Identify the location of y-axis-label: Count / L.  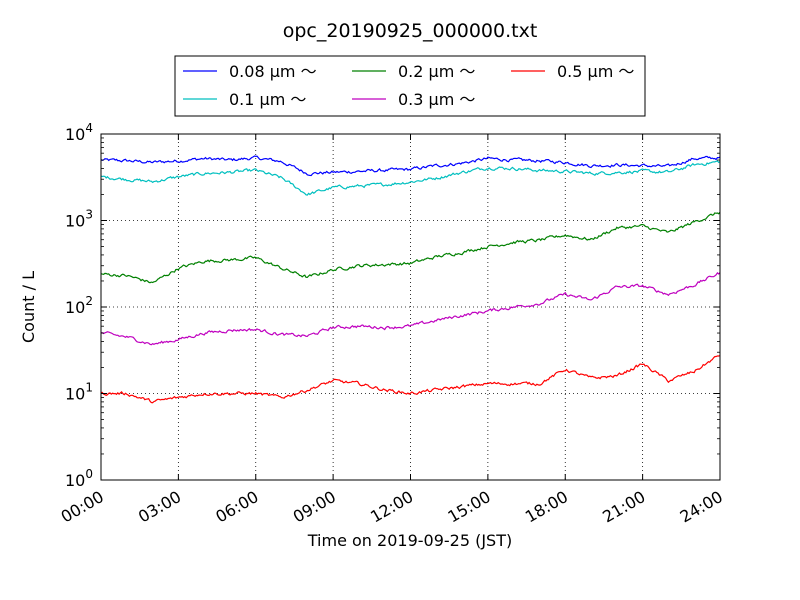
(28, 307).